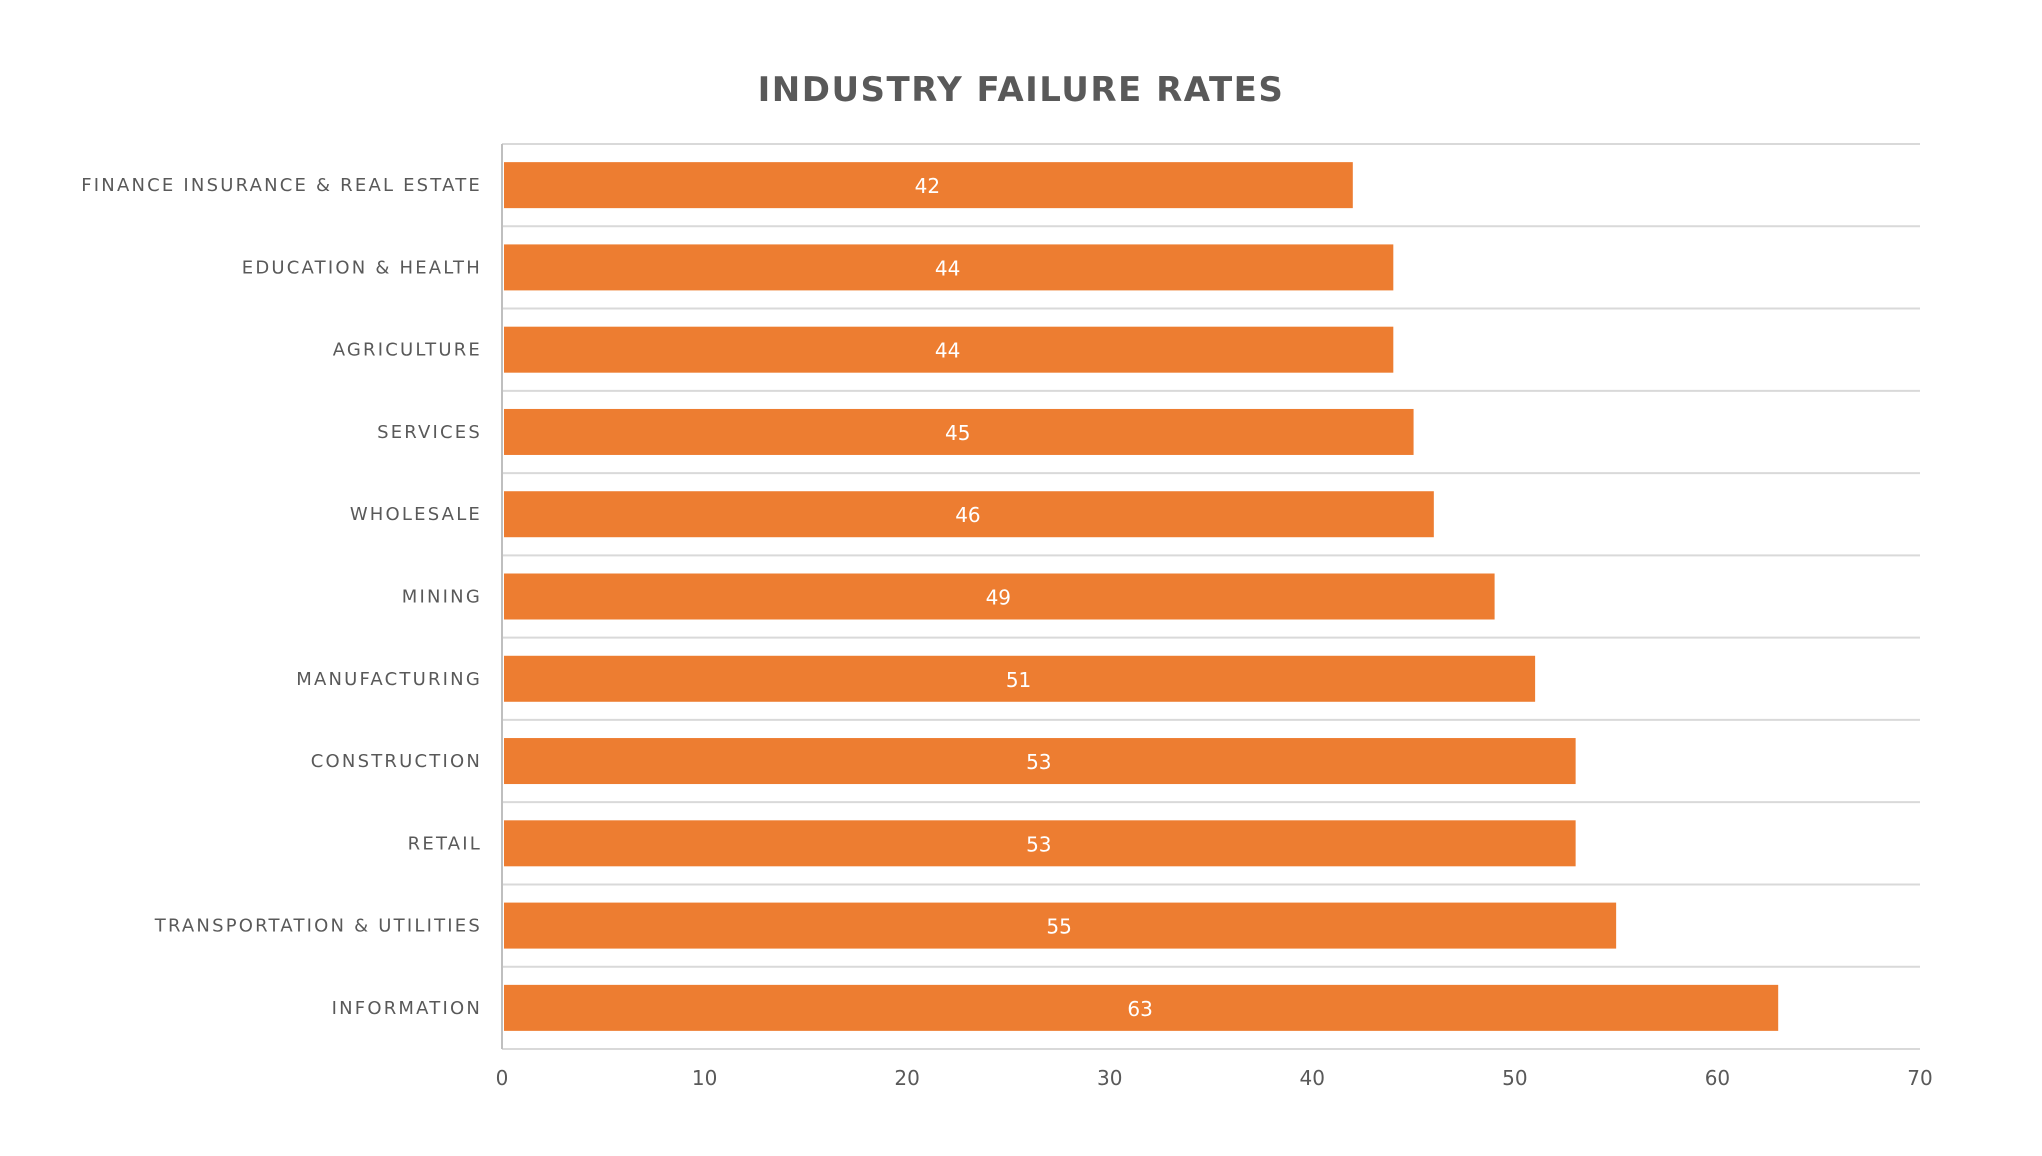 The width and height of the screenshot is (2042, 1156). Describe the element at coordinates (1312, 1078) in the screenshot. I see `x-tick-label: 40` at that location.